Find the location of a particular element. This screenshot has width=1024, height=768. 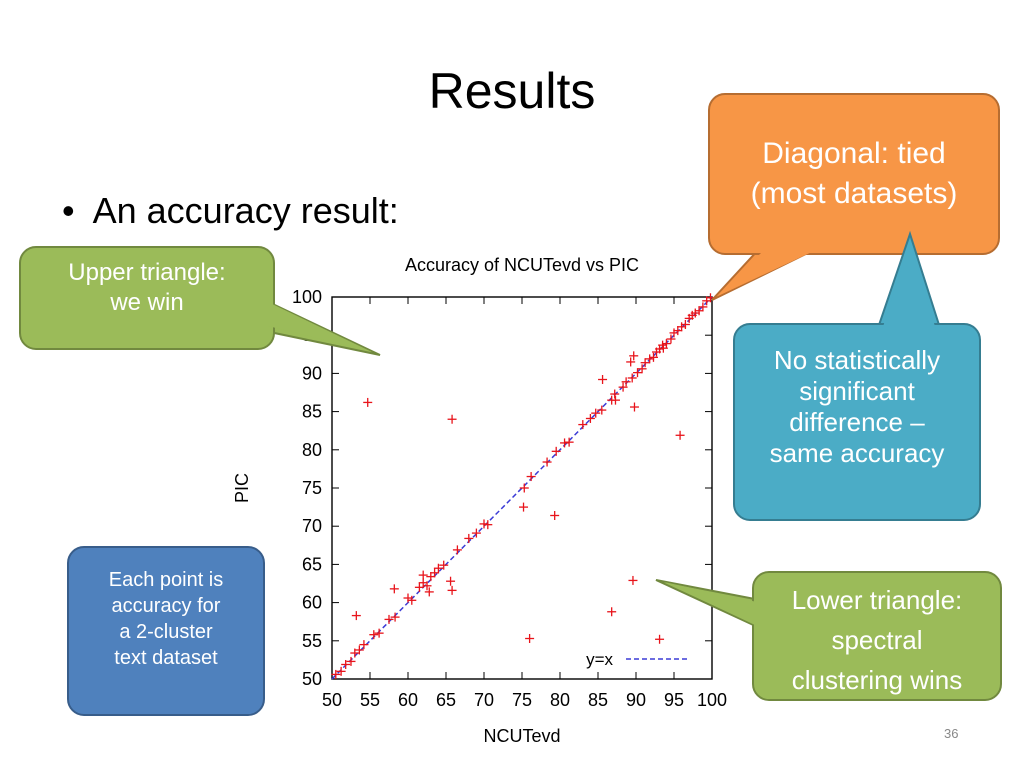

x-tick-label-0: 50 is located at coordinates (332, 700).